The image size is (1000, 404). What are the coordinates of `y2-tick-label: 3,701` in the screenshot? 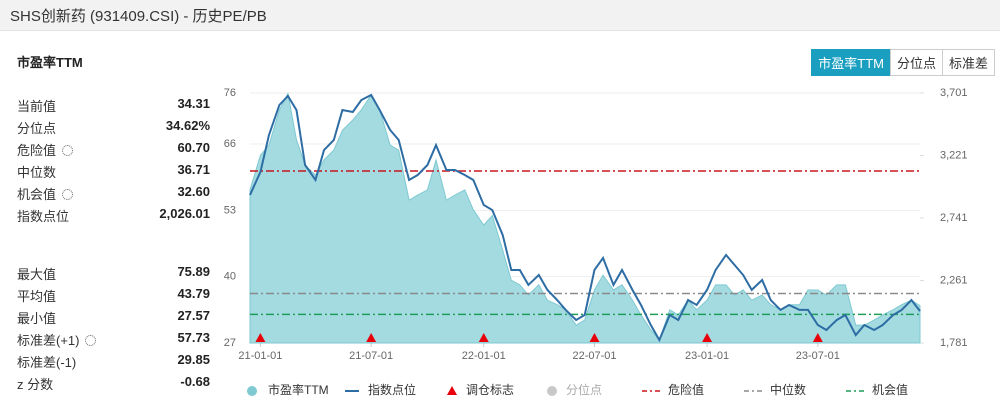 It's located at (954, 93).